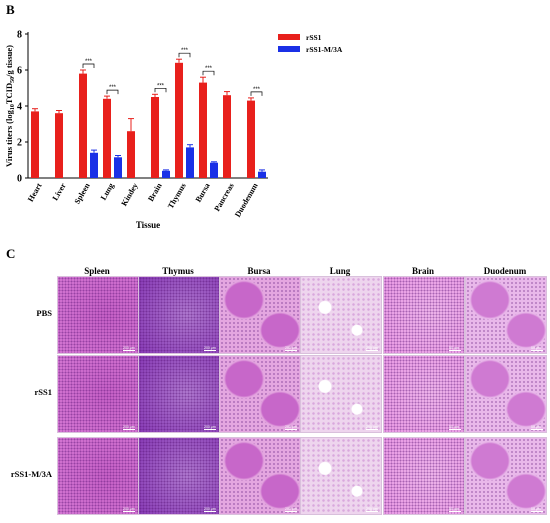 This screenshot has width=550, height=523. Describe the element at coordinates (19, 107) in the screenshot. I see `y-tick-label: 4` at that location.